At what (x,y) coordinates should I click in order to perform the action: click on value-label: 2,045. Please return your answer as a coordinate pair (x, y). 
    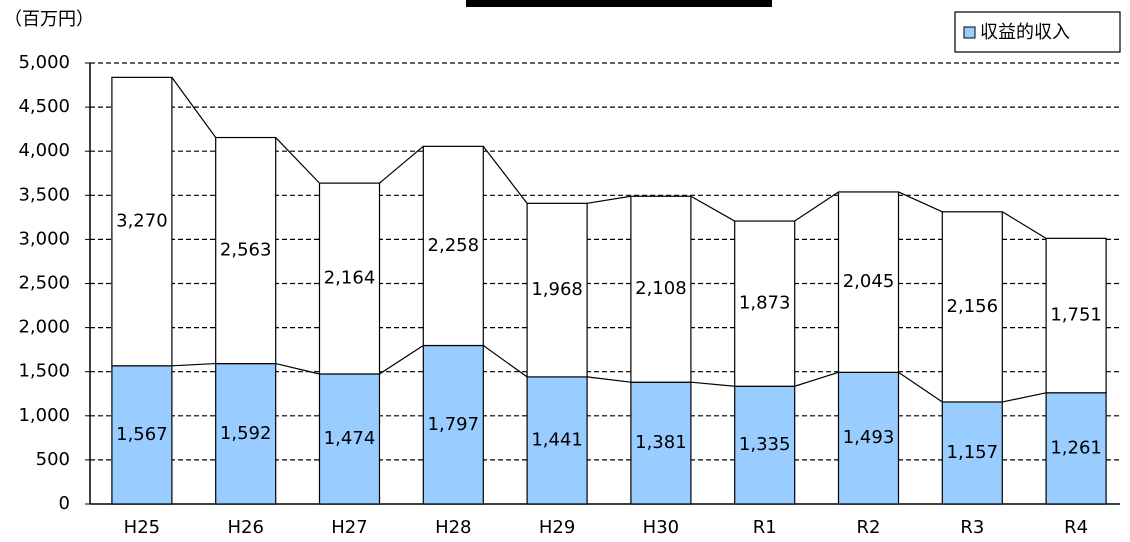
    Looking at the image, I should click on (869, 281).